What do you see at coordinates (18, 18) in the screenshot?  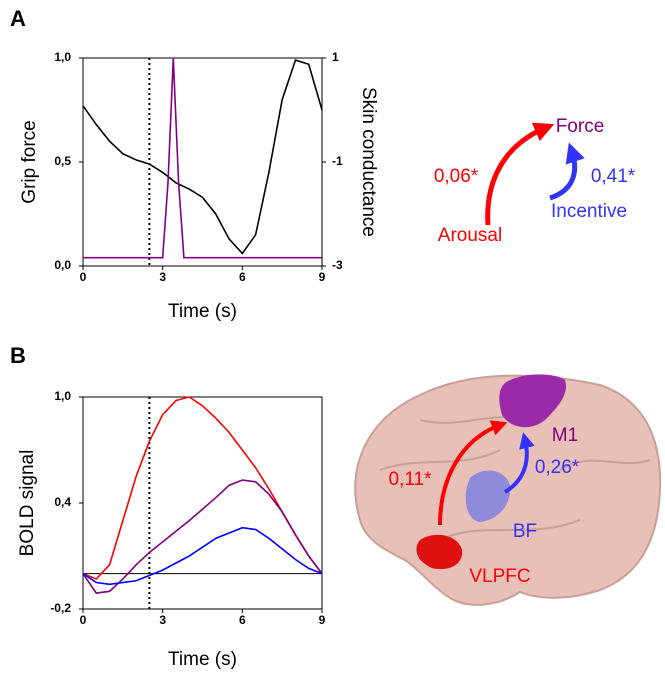 I see `panel-label: A` at bounding box center [18, 18].